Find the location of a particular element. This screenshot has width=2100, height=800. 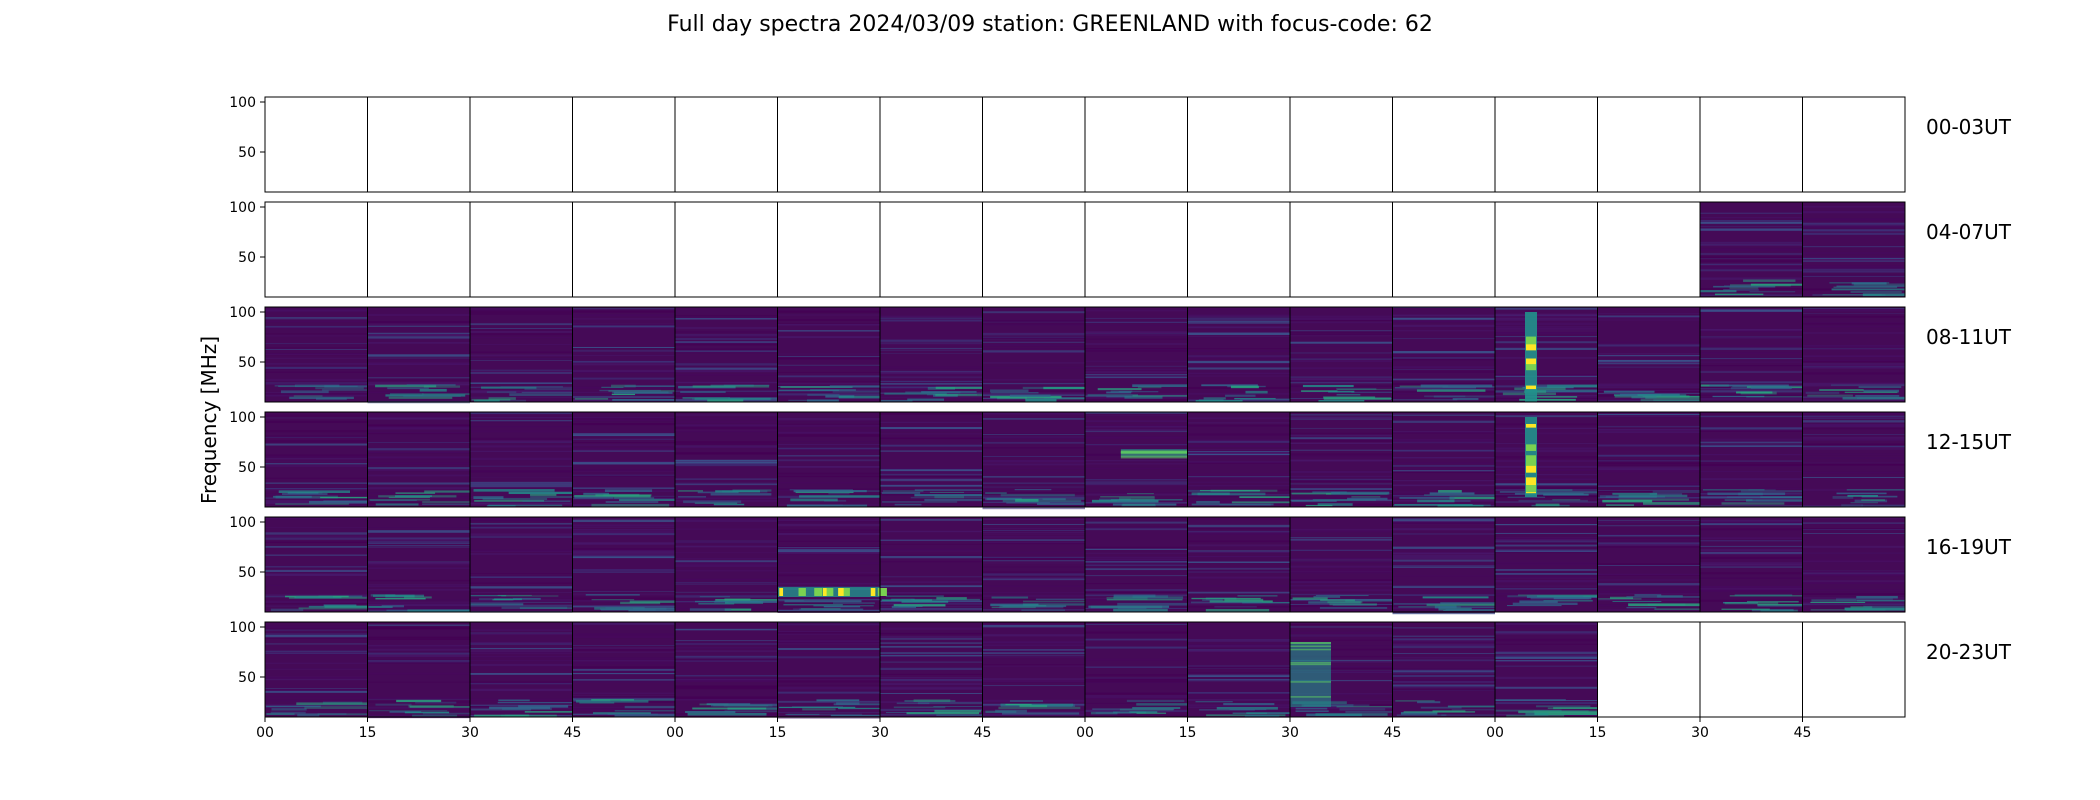

row-16-19UT: 100 50 16-19UT is located at coordinates (1120, 565).